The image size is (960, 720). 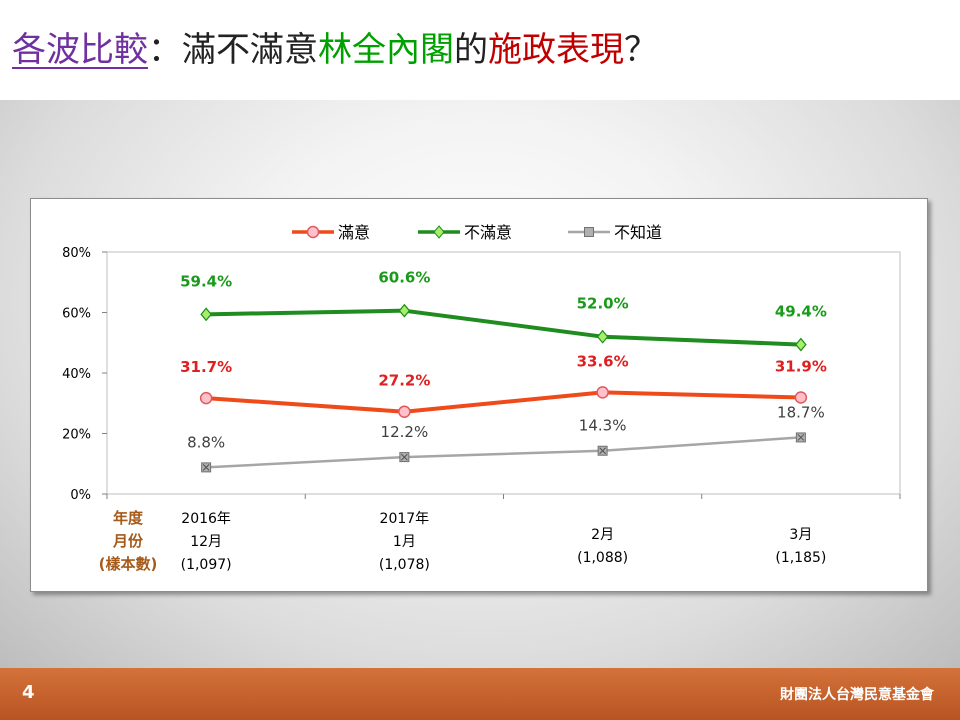 What do you see at coordinates (480, 694) in the screenshot?
I see `footer-bar: 4 財團法人台灣民意基金會` at bounding box center [480, 694].